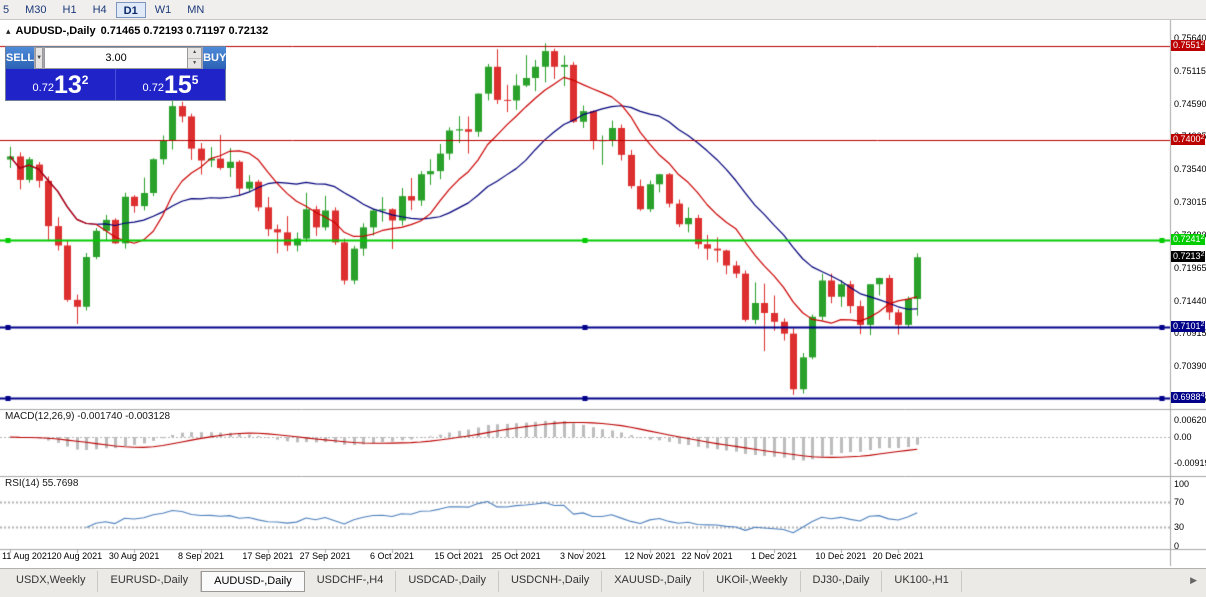 The width and height of the screenshot is (1206, 597). What do you see at coordinates (6, 9) in the screenshot?
I see `timeframe-button-5: 5` at bounding box center [6, 9].